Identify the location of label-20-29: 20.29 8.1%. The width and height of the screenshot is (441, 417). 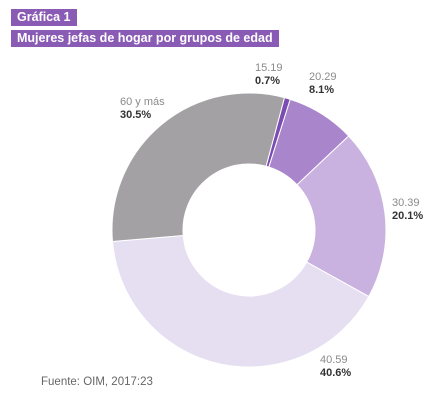
(323, 84).